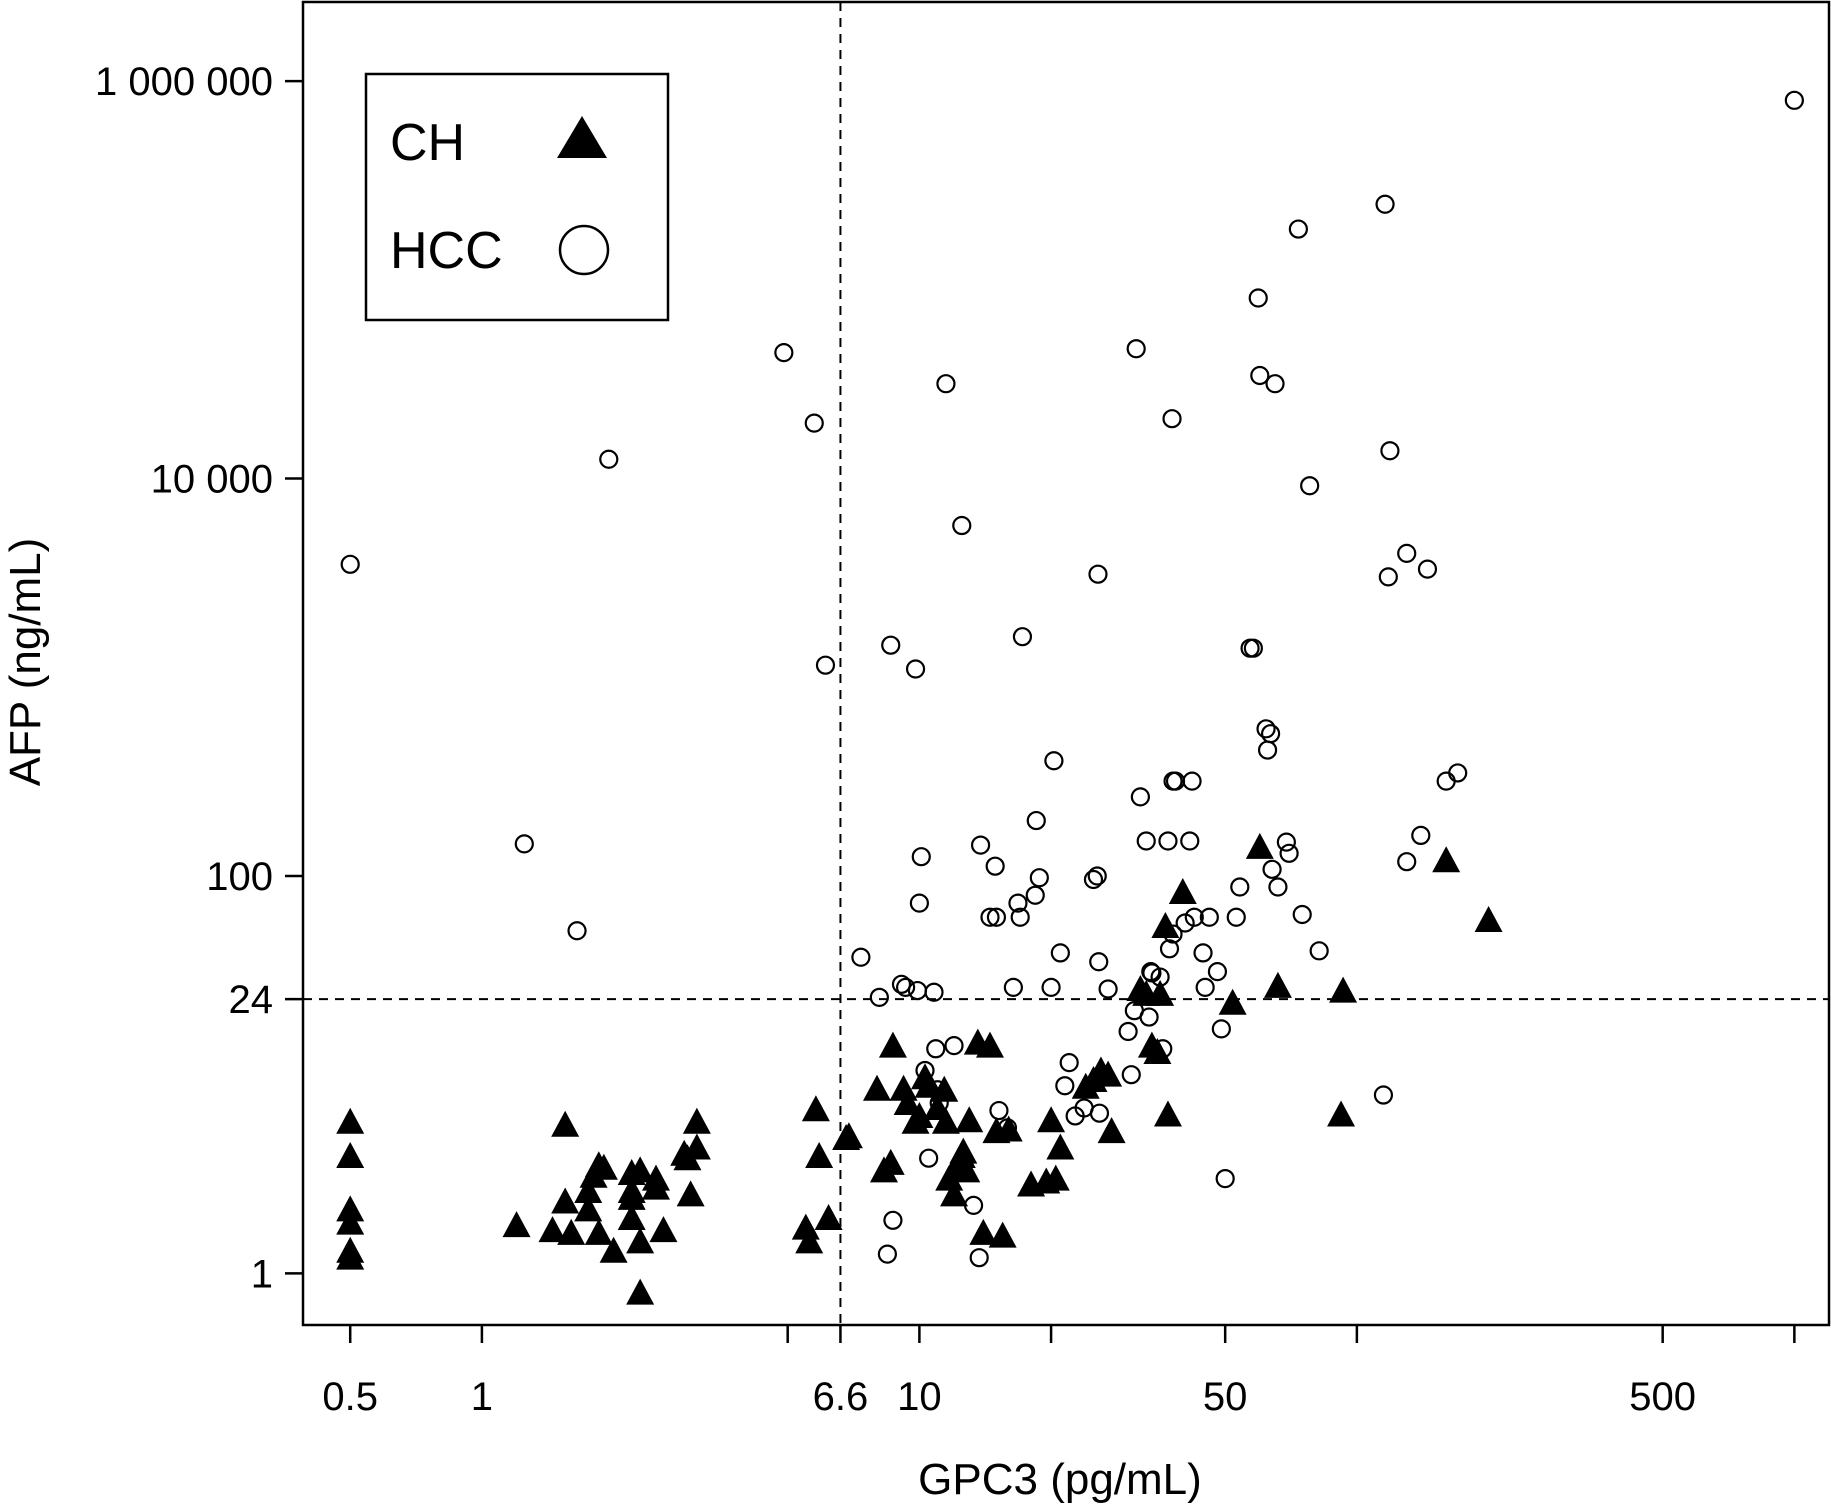  What do you see at coordinates (1662, 1397) in the screenshot?
I see `x-tick-label: 500` at bounding box center [1662, 1397].